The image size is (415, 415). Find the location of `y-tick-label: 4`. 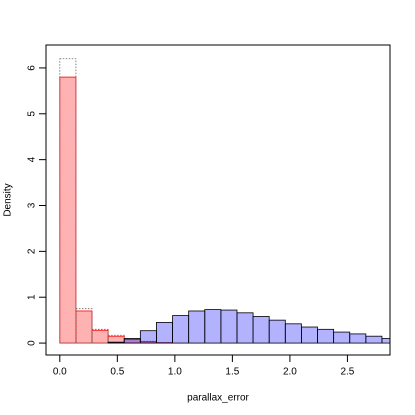

y-tick-label: 4 is located at coordinates (32, 159).